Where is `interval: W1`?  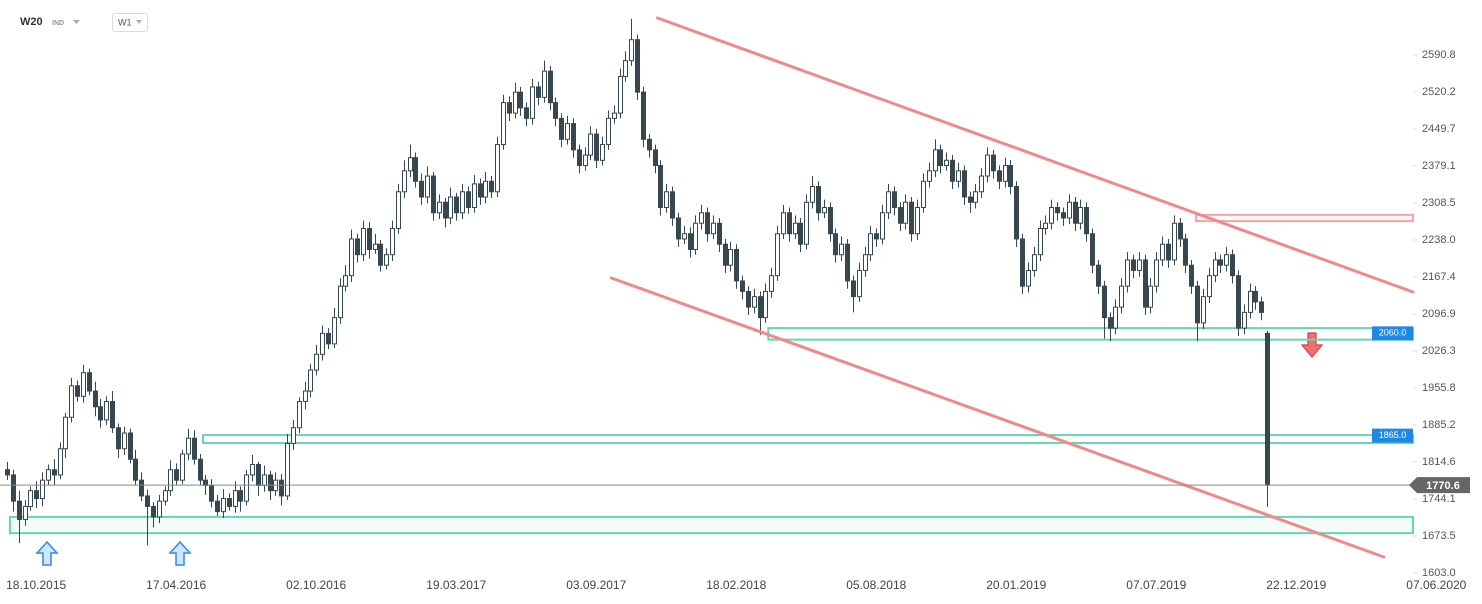 interval: W1 is located at coordinates (125, 22).